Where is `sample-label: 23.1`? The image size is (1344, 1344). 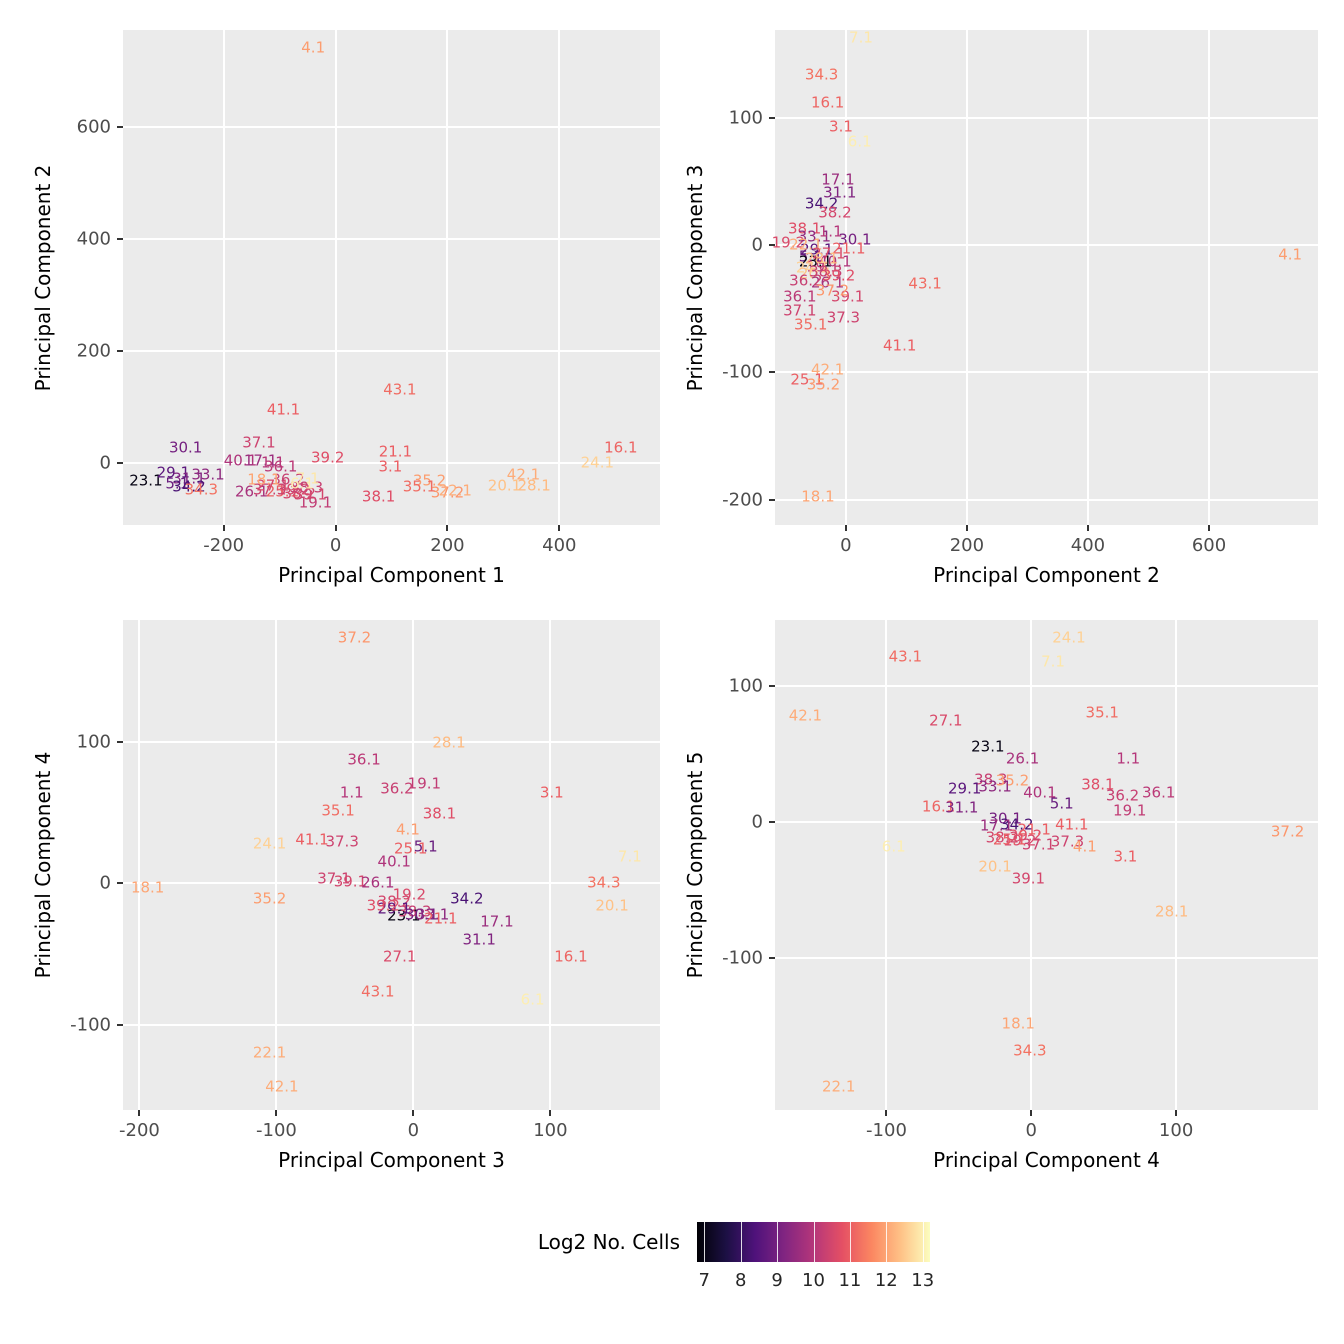
sample-label: 23.1 is located at coordinates (815, 261).